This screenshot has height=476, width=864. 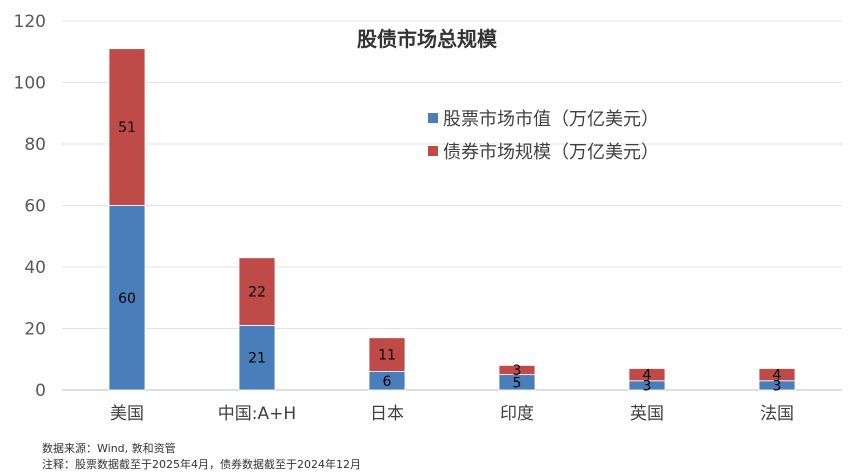 I want to click on y-tick-label: 120, so click(x=30, y=22).